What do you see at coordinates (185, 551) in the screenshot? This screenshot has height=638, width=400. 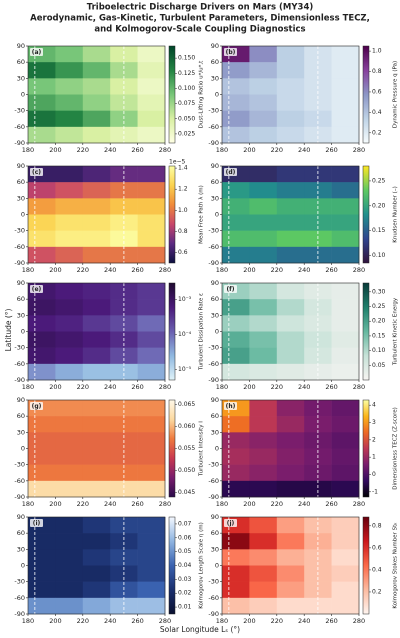 I see `colorbar-tick-label: 0.05` at bounding box center [185, 551].